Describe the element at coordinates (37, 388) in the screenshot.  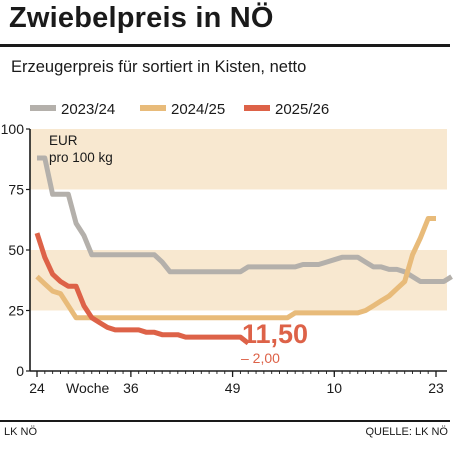
I see `x-tick-label: 24` at that location.